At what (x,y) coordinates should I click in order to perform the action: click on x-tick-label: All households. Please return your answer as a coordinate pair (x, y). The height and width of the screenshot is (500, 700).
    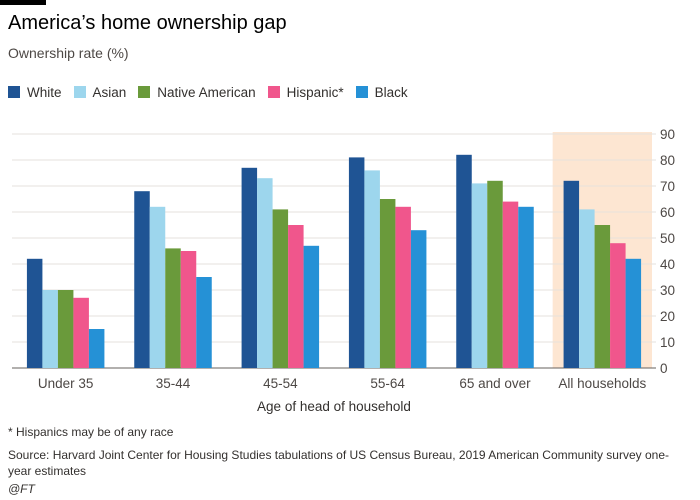
    Looking at the image, I should click on (602, 383).